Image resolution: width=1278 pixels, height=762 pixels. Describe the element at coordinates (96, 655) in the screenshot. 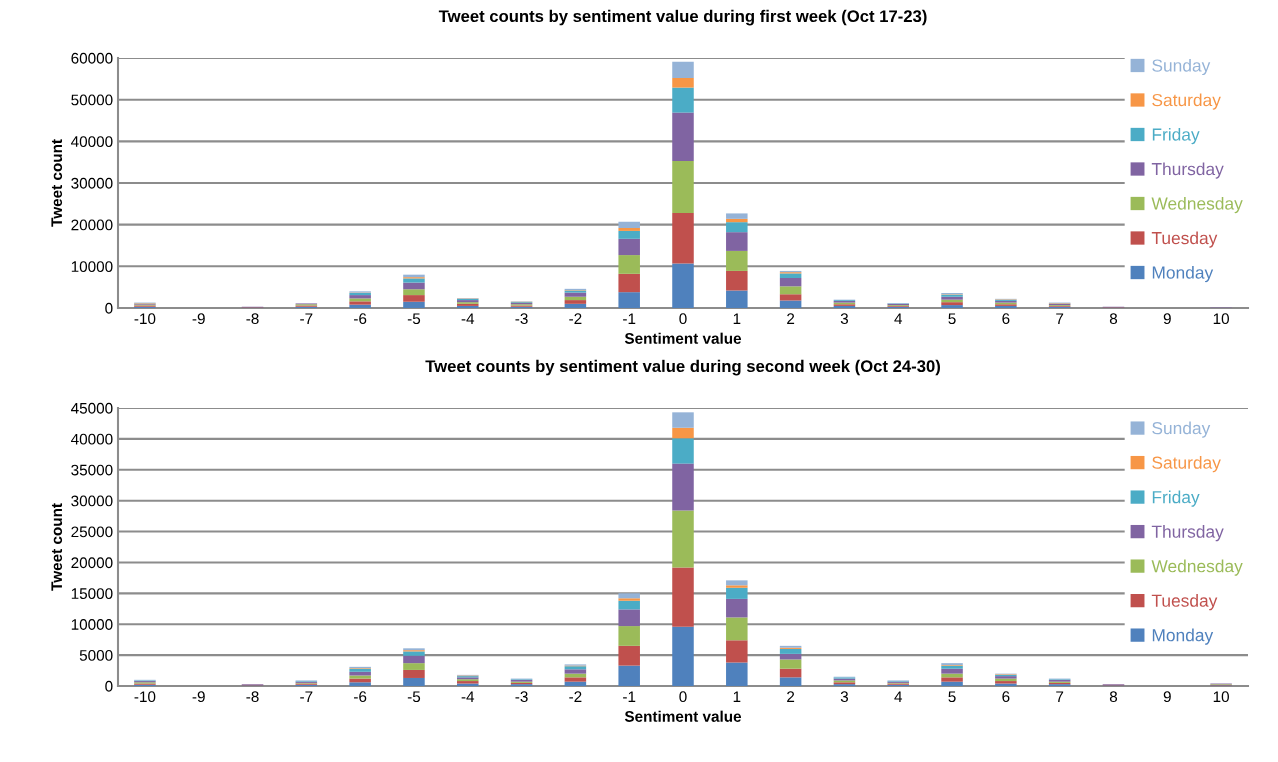

I see `y-tick-label: 5000` at that location.